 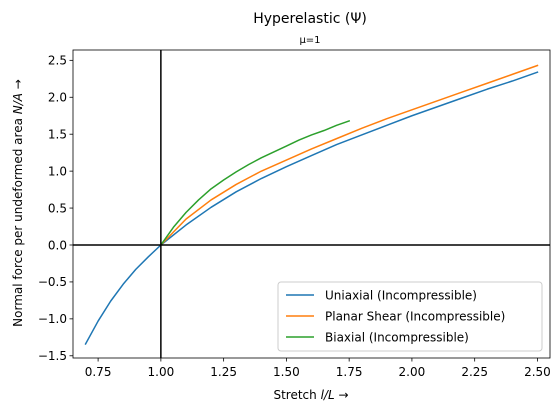 I want to click on x-tick-label: 1.25, so click(x=223, y=372).